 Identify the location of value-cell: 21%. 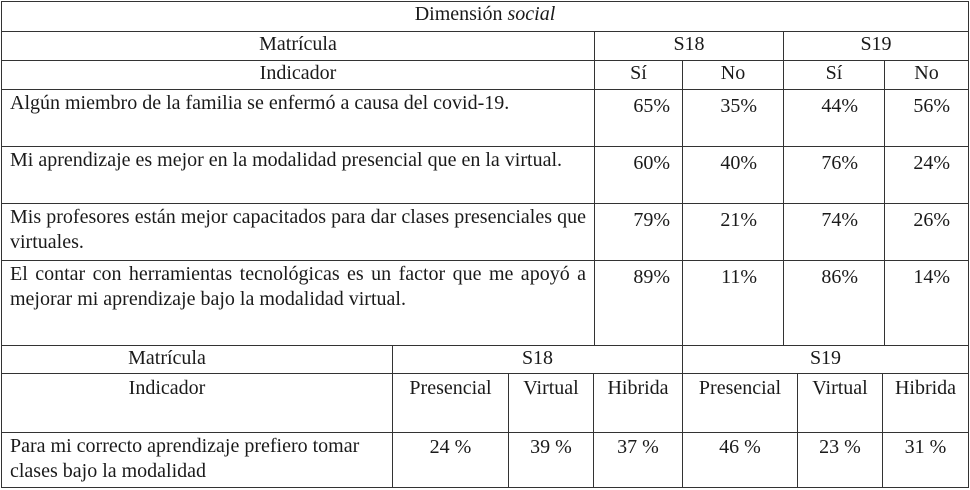
(733, 232).